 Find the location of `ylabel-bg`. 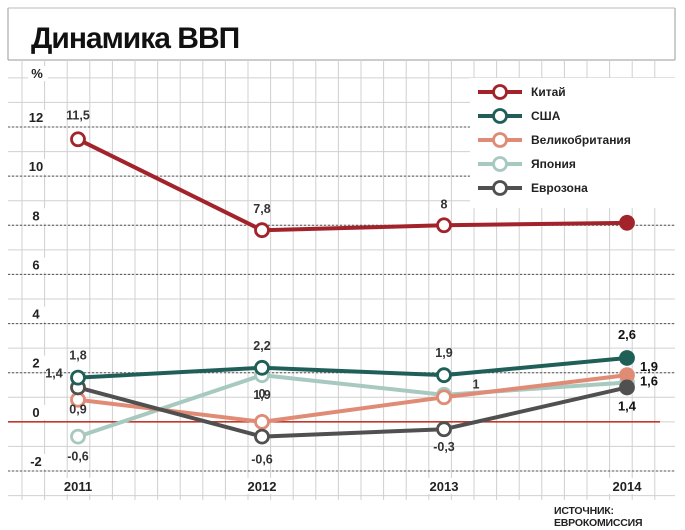

ylabel-bg is located at coordinates (38, 73).